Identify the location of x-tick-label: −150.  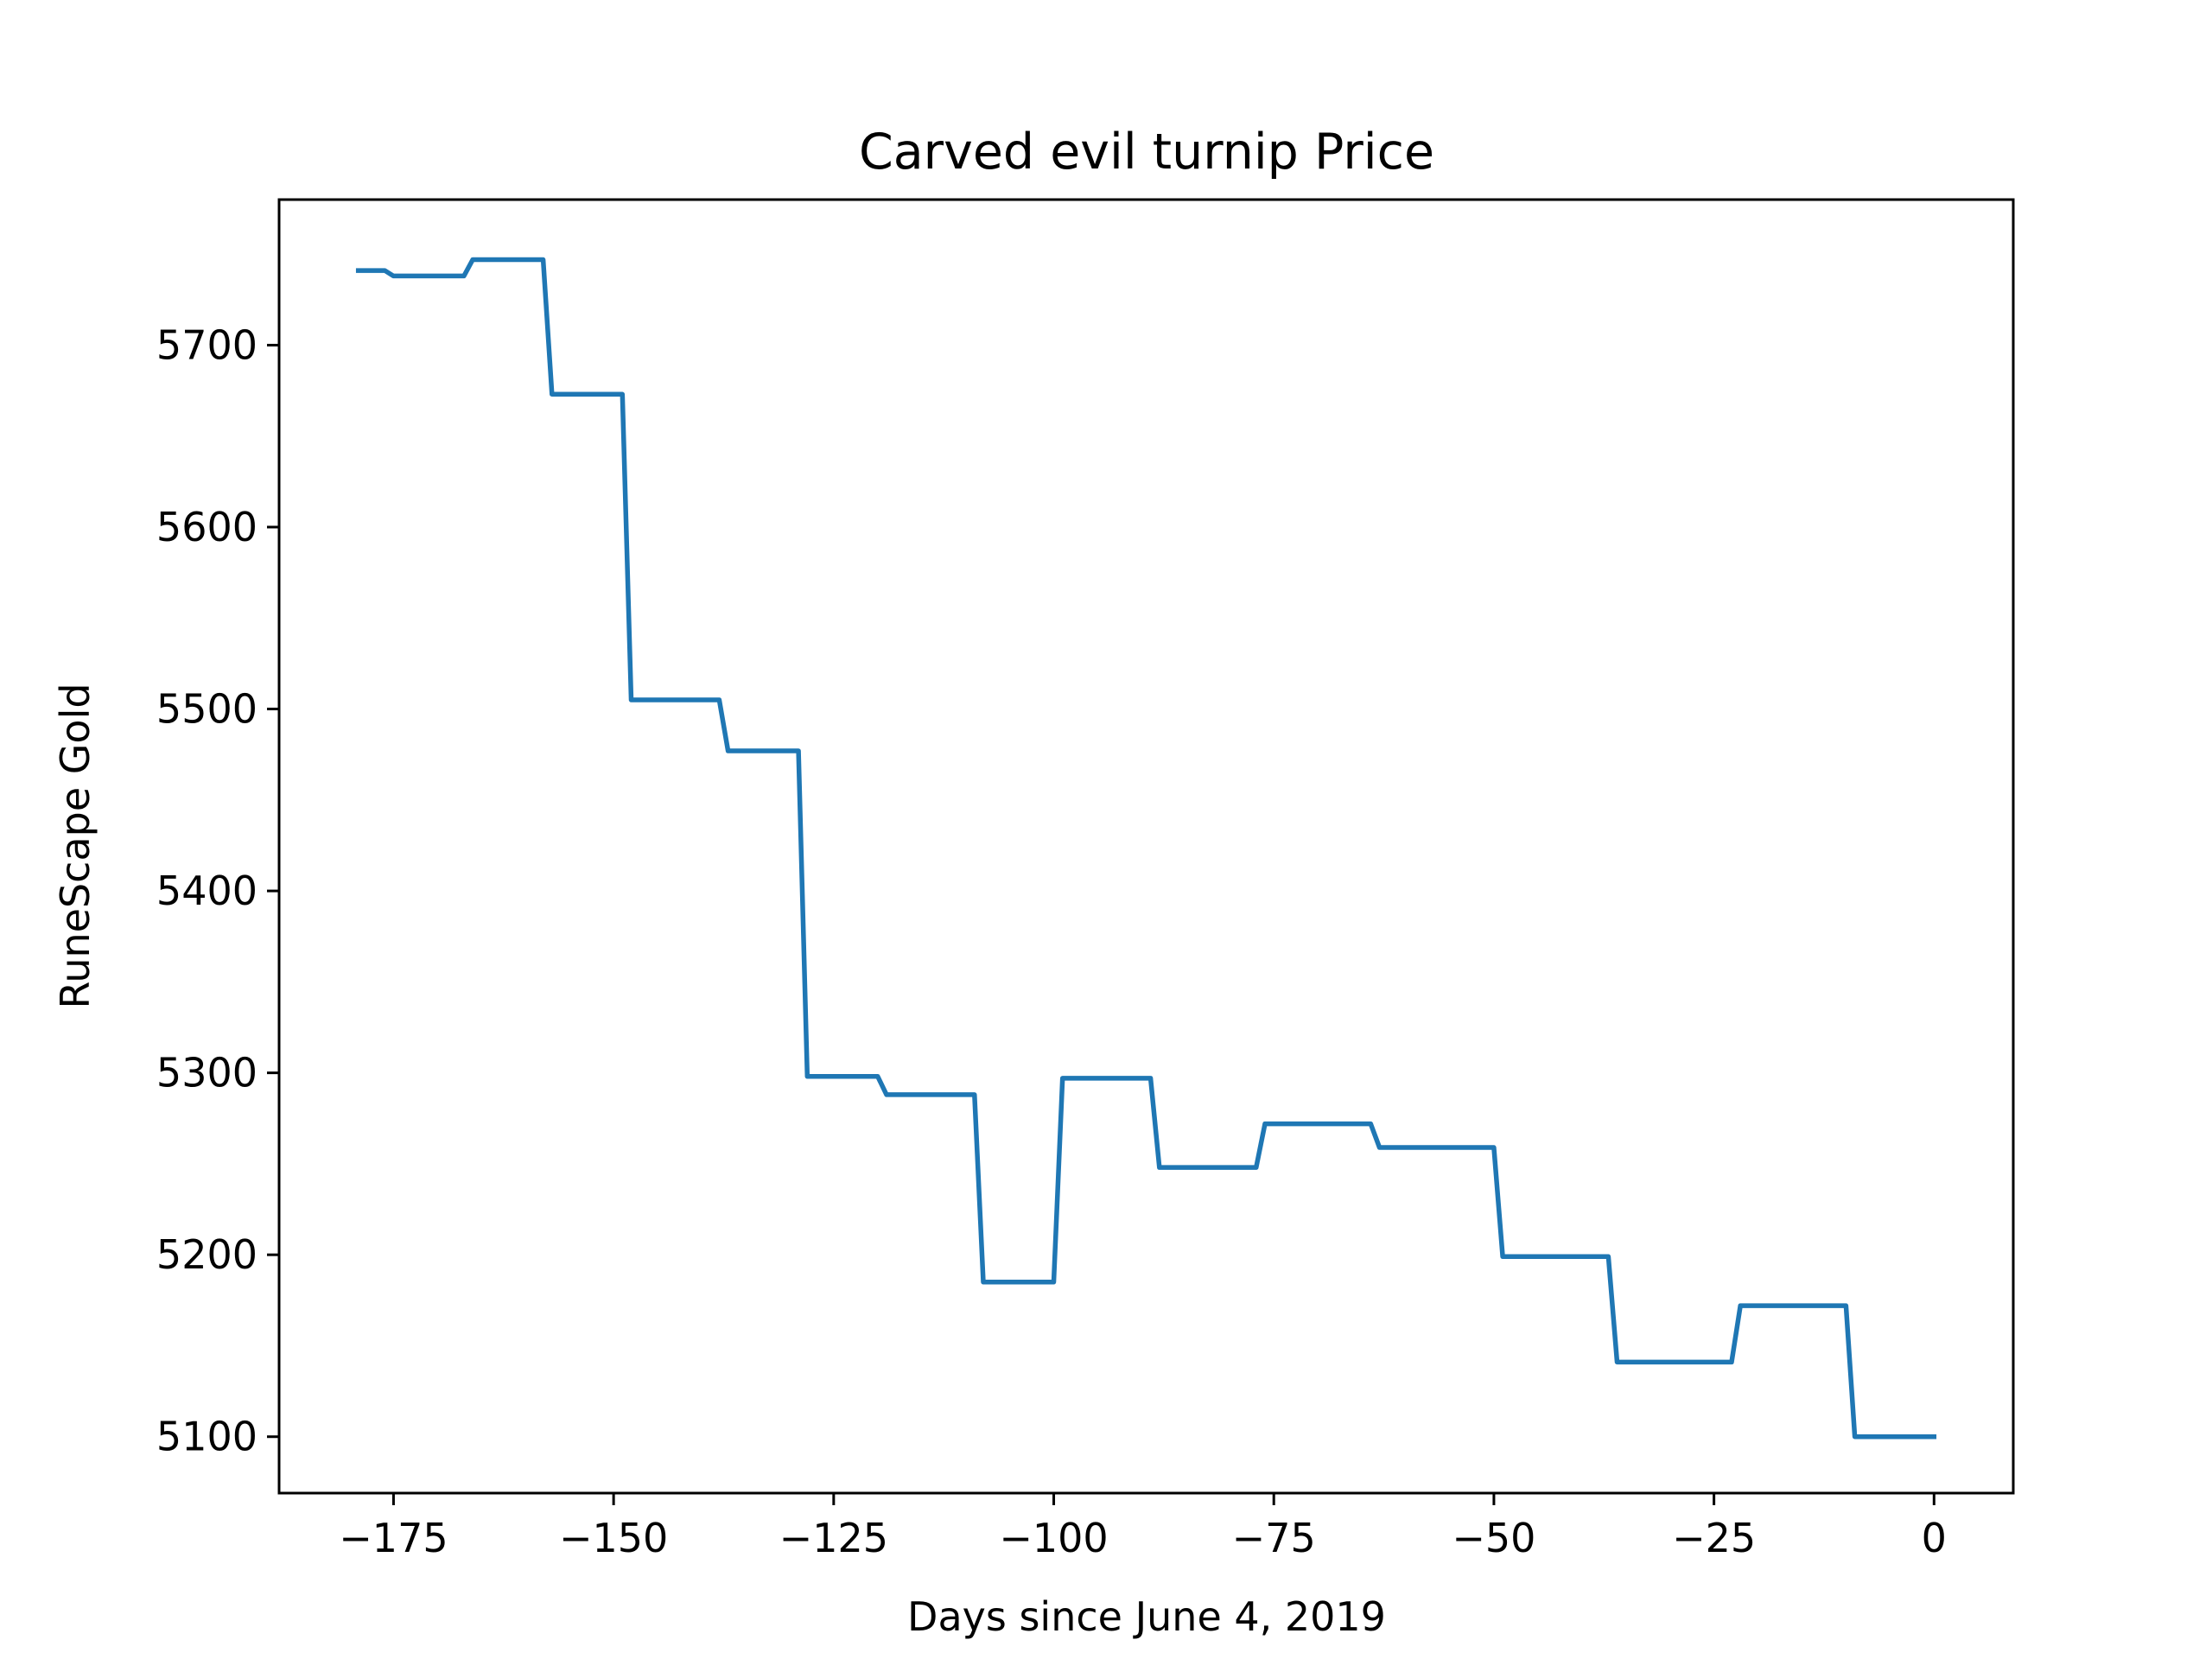
(613, 1538).